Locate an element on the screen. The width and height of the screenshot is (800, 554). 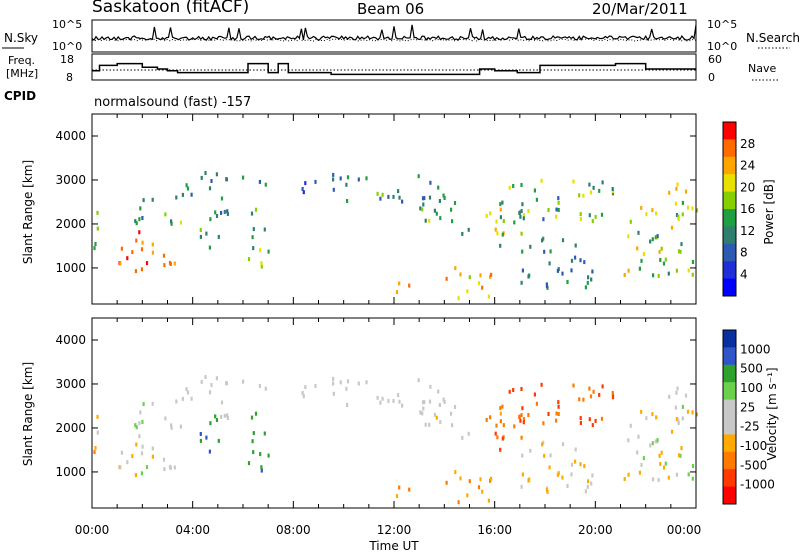
noise-sky-line is located at coordinates (394, 32).